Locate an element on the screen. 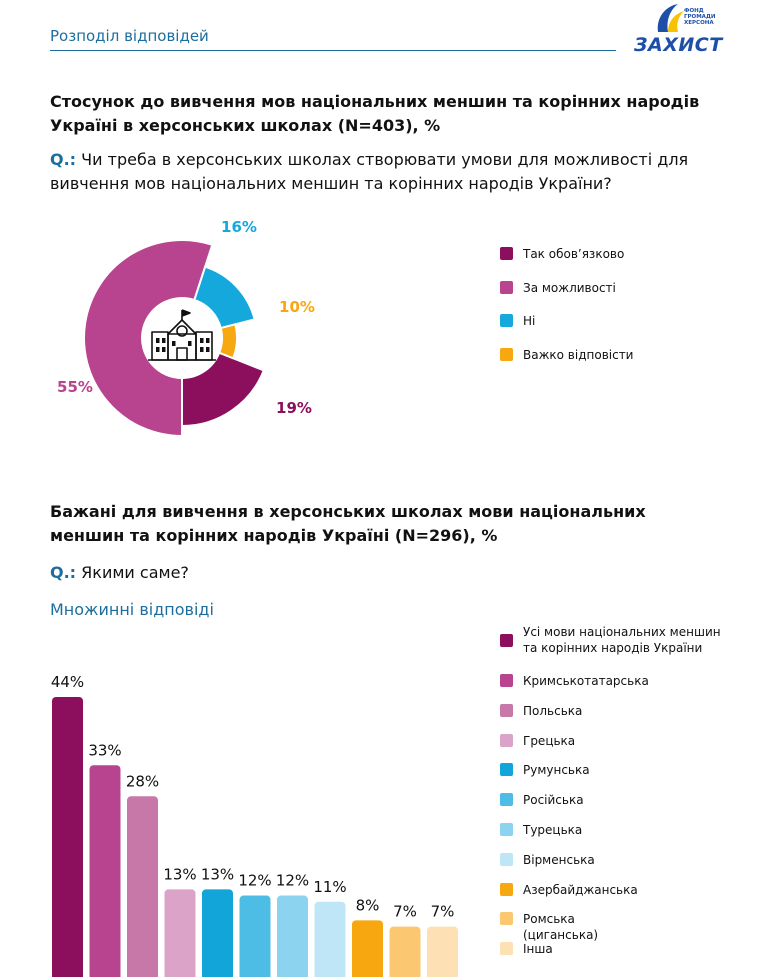 Image resolution: width=768 pixels, height=977 pixels. donut-value-label: 10% is located at coordinates (297, 307).